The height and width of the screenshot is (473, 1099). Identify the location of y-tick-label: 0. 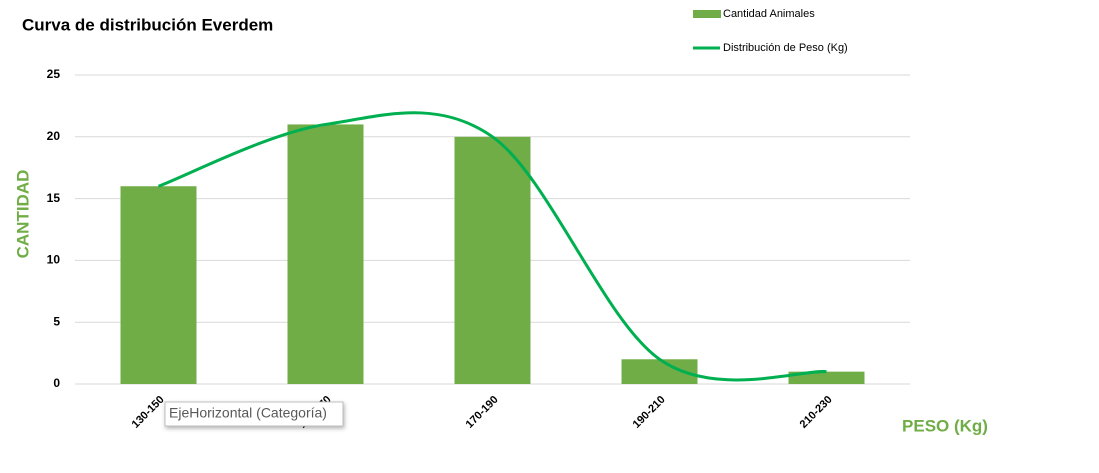
(56, 383).